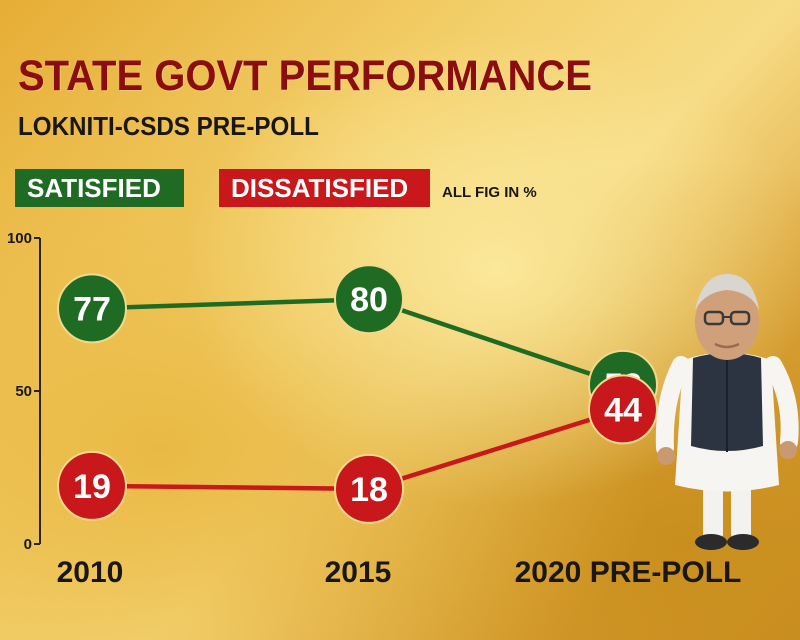  I want to click on data-label-dissatisfied: 44, so click(623, 410).